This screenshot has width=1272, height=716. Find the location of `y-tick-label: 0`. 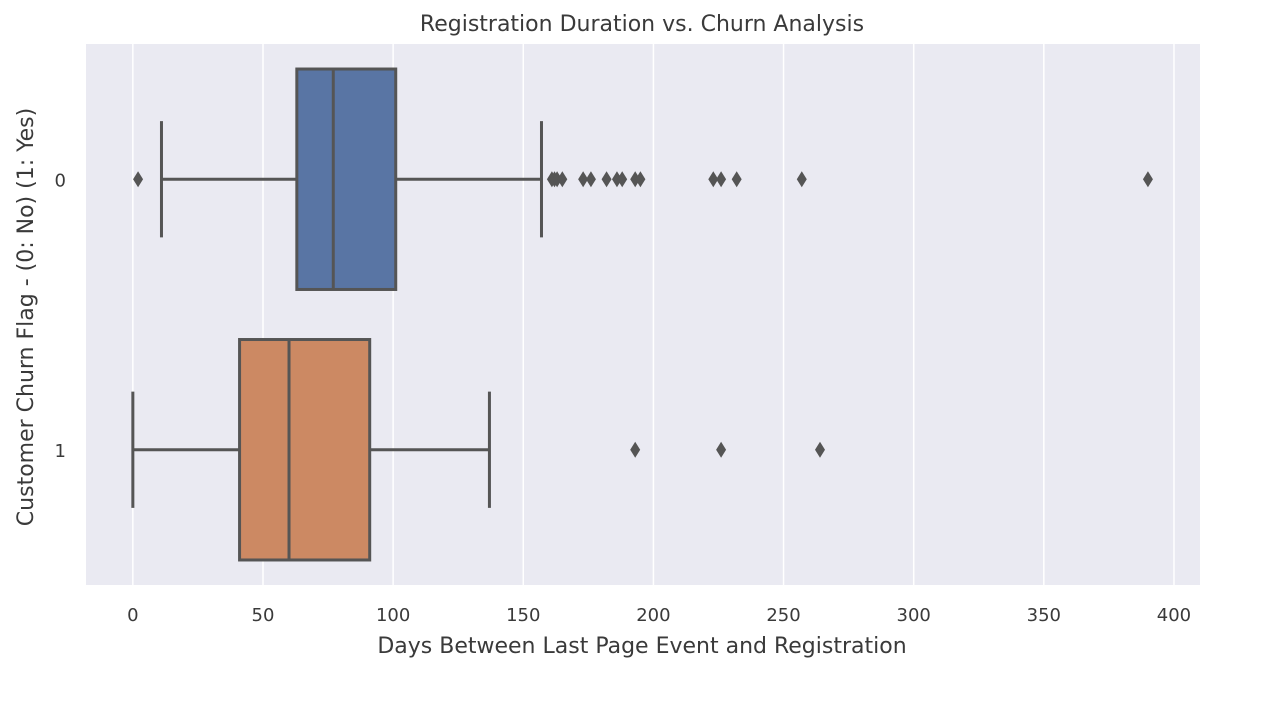

y-tick-label: 0 is located at coordinates (60, 180).